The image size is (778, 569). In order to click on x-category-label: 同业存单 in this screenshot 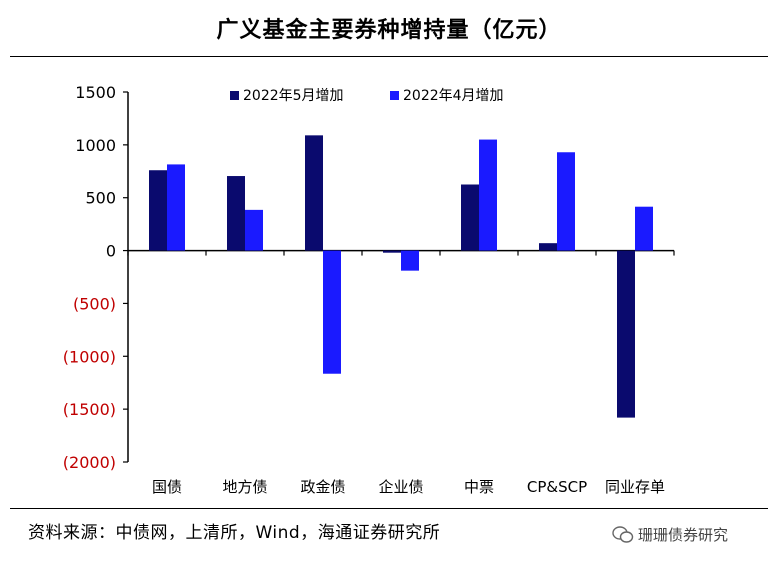, I will do `click(635, 487)`.